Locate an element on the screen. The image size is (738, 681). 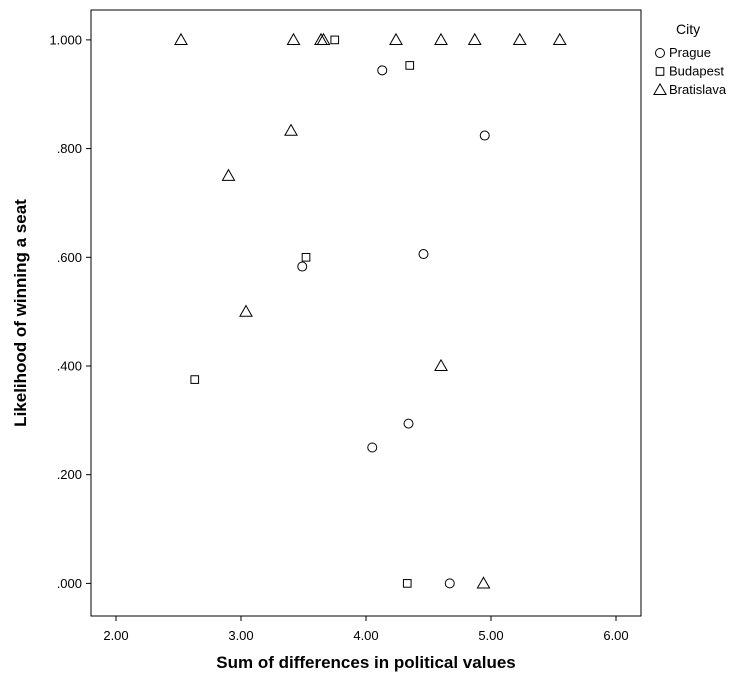
y-tick-label: .000 is located at coordinates (69, 583).